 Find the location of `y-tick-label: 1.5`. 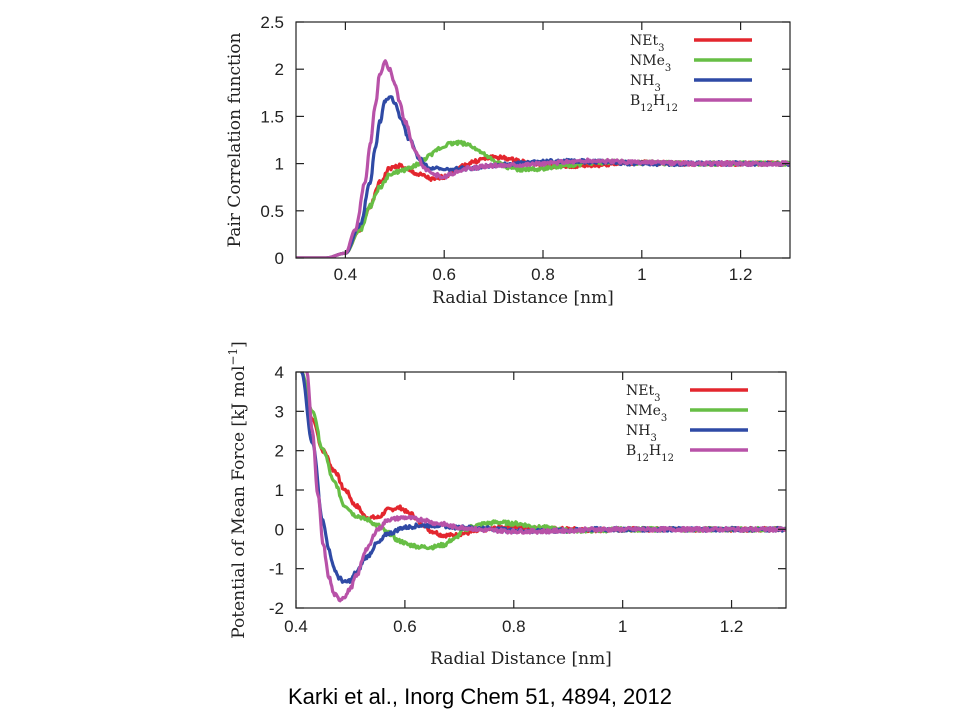

y-tick-label: 1.5 is located at coordinates (272, 116).